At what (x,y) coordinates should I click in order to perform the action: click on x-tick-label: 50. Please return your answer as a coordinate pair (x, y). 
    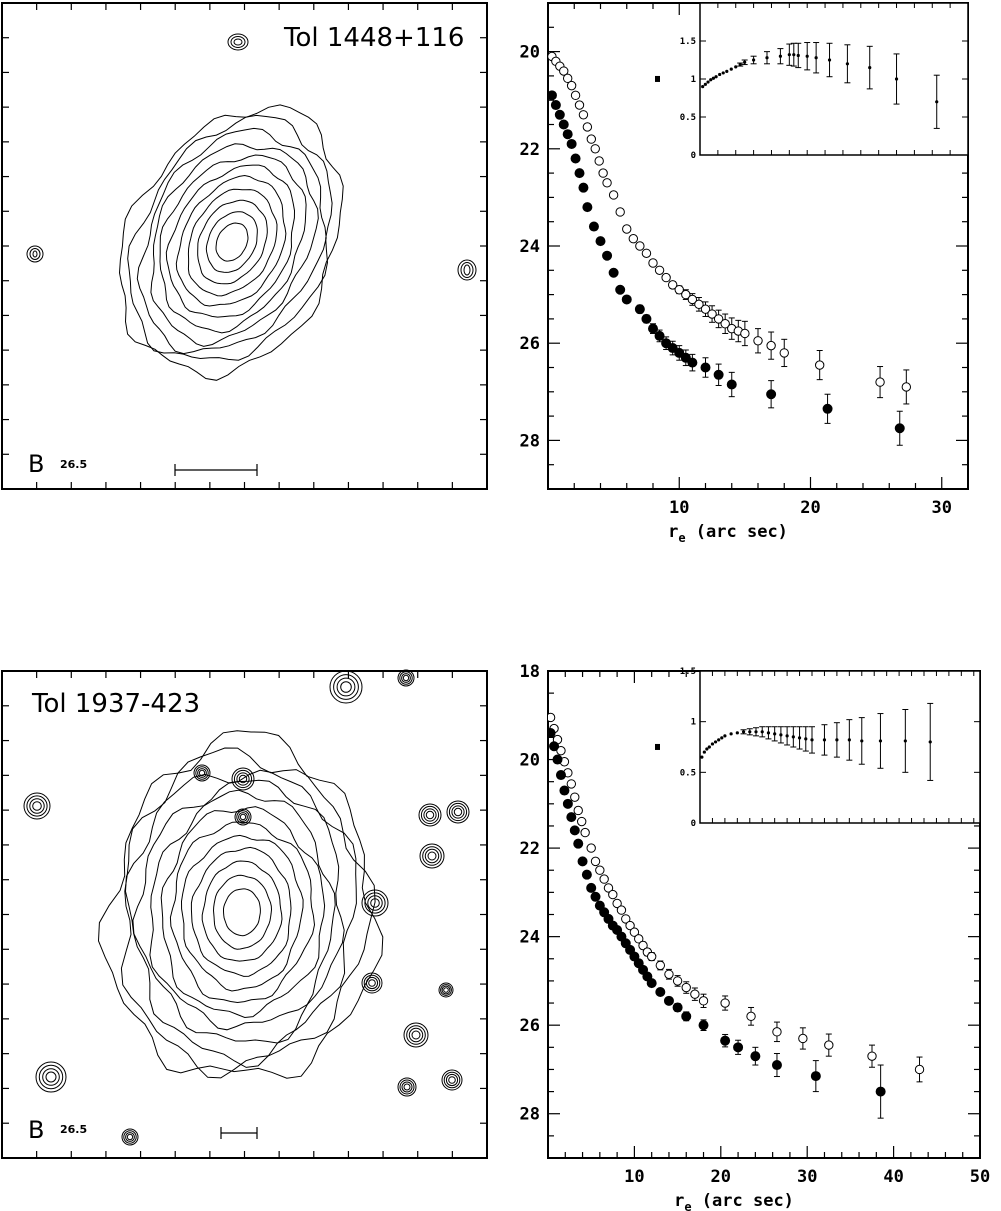
    Looking at the image, I should click on (980, 1177).